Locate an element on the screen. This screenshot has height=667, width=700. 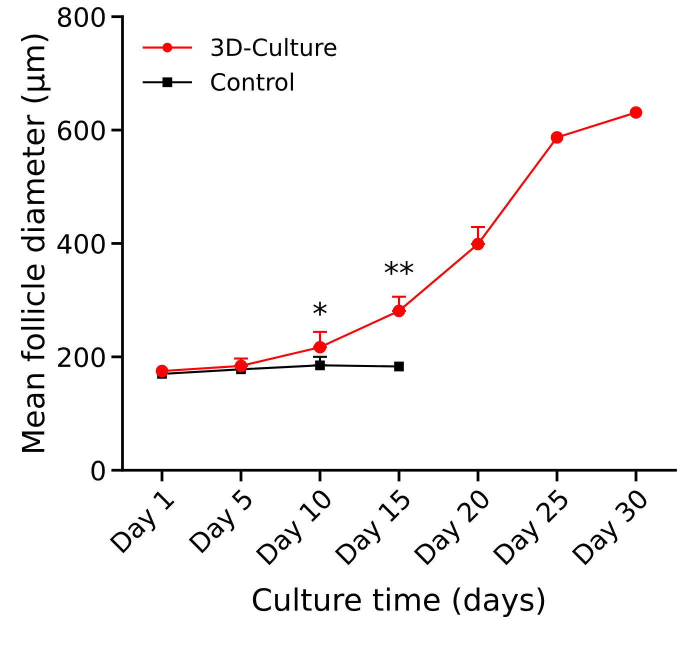
y-tick-label: 0 is located at coordinates (98, 470).